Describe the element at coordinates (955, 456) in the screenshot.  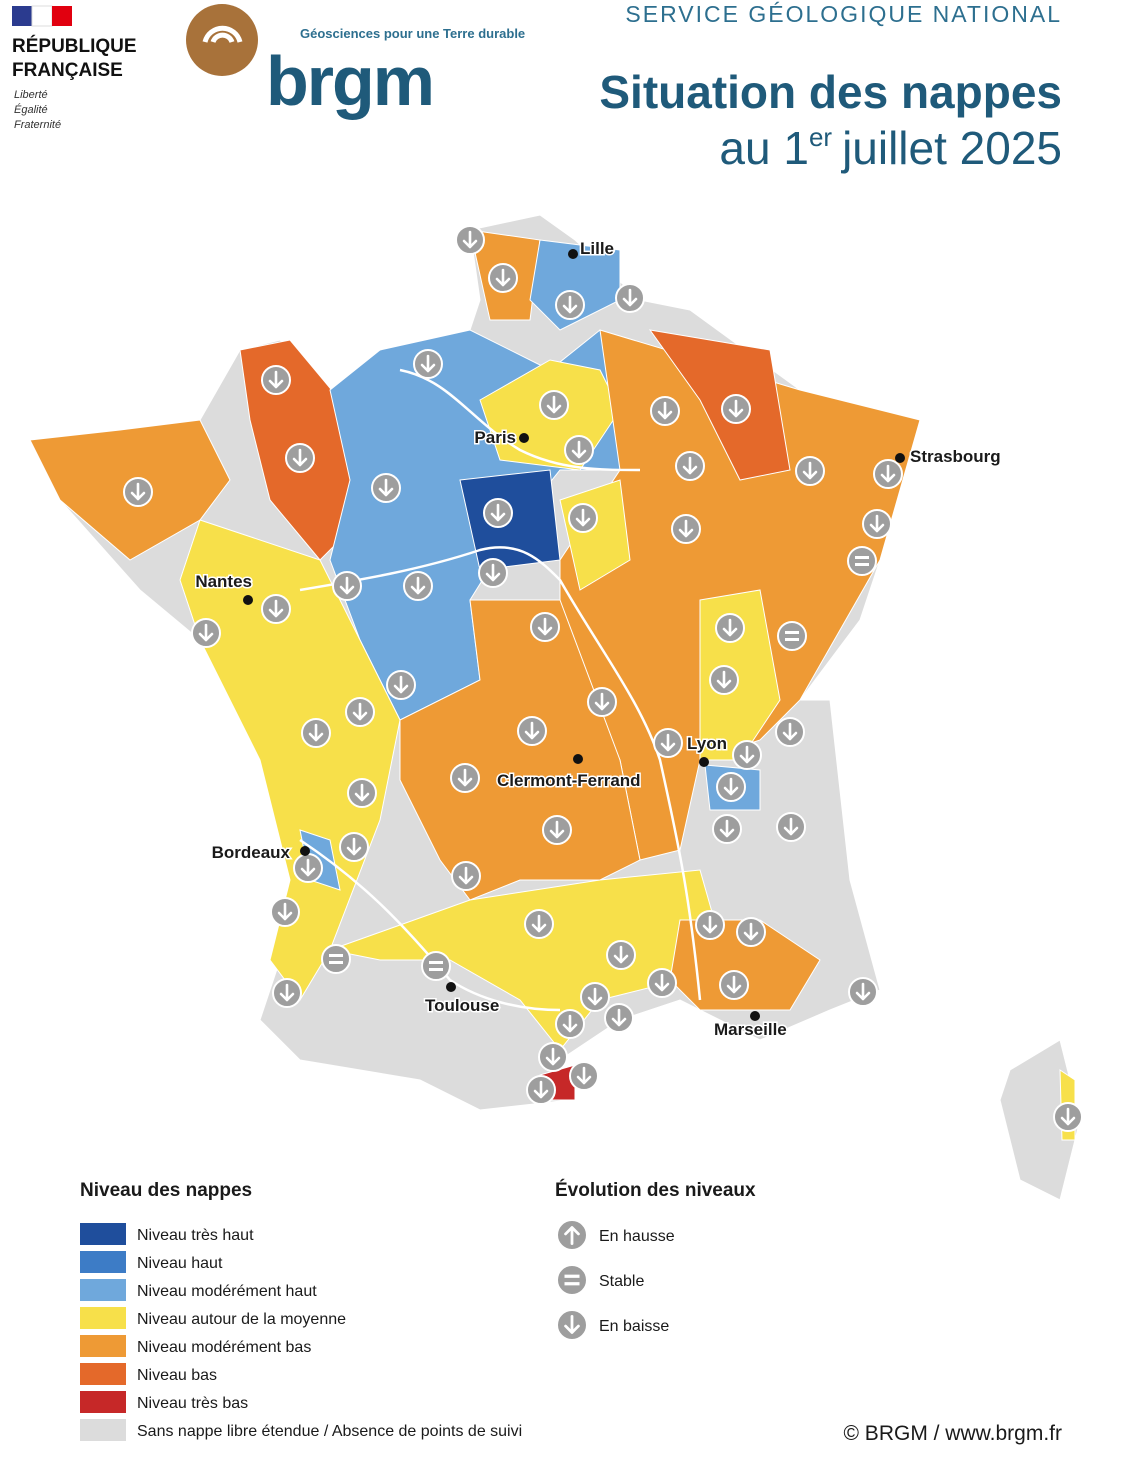
I see `city-label: Strasbourg` at that location.